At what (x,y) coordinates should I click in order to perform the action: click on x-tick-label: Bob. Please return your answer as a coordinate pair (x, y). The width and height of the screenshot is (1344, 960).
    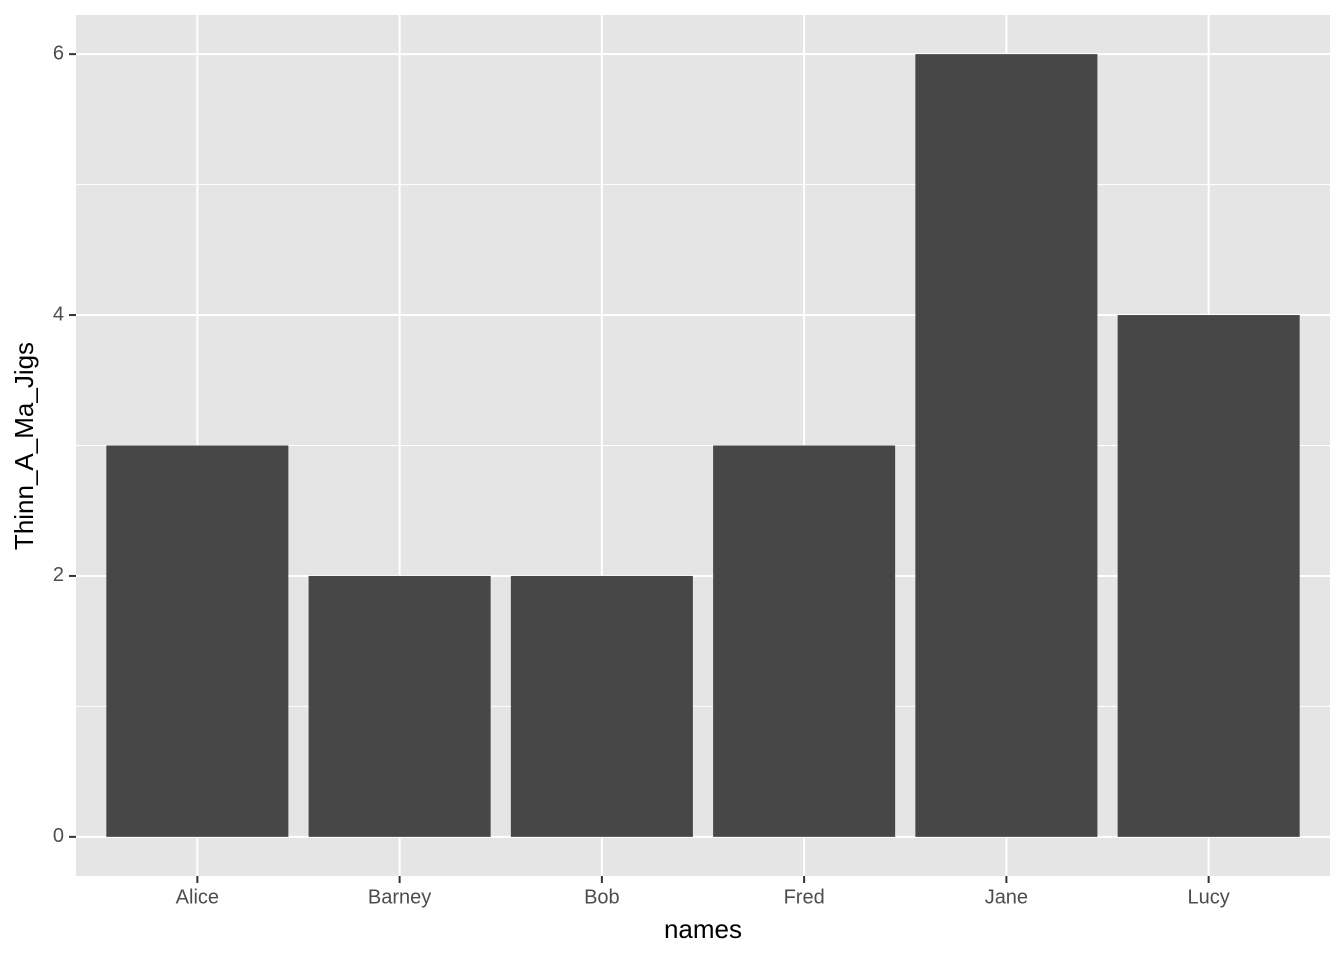
    Looking at the image, I should click on (602, 897).